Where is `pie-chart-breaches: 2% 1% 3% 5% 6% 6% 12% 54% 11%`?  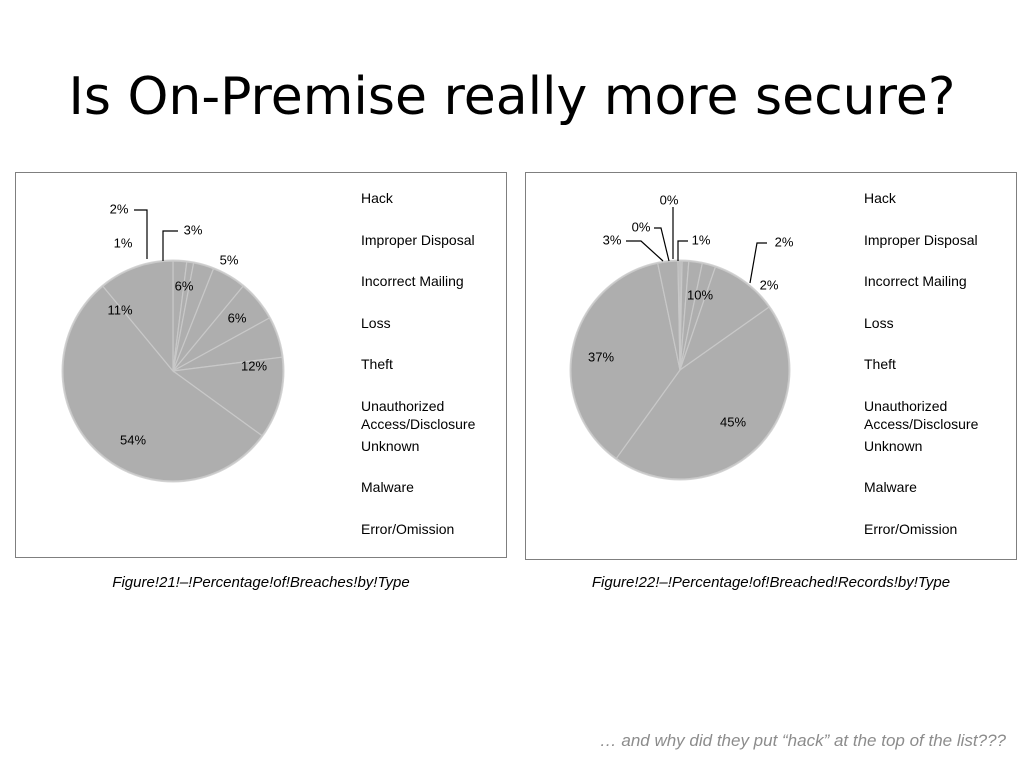 pie-chart-breaches: 2% 1% 3% 5% 6% 6% 12% 54% 11% is located at coordinates (173, 342).